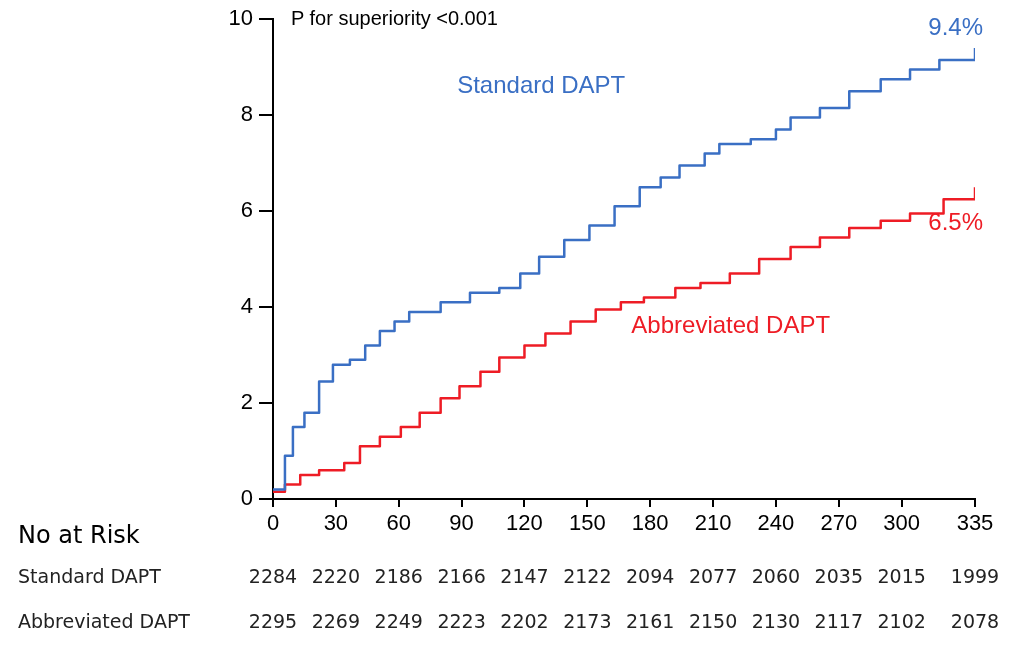  Describe the element at coordinates (524, 620) in the screenshot. I see `text: 2202` at that location.